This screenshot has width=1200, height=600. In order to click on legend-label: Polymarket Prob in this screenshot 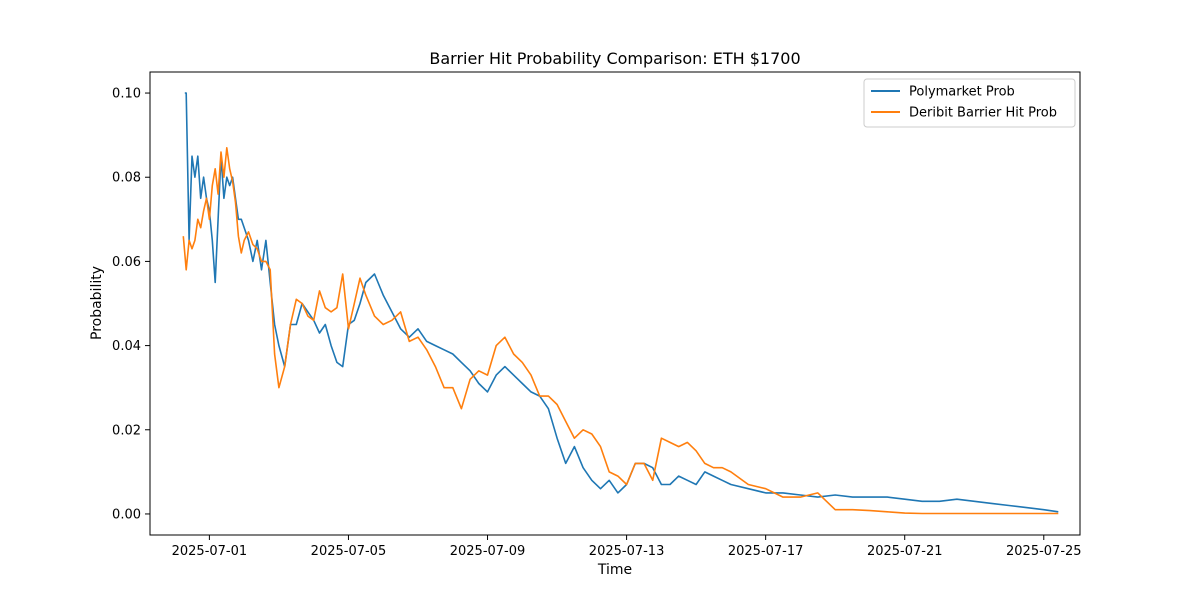, I will do `click(962, 92)`.